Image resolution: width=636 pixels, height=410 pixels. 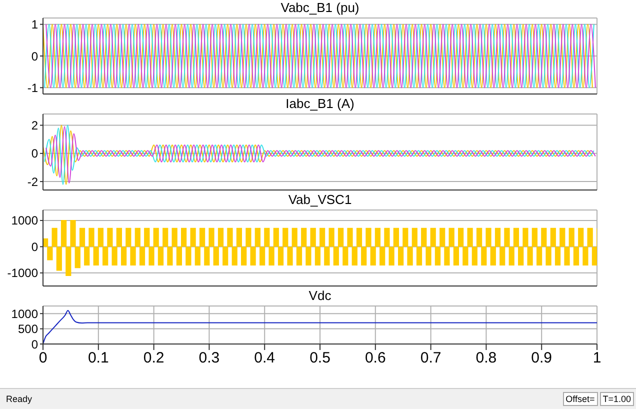 I want to click on x-tick-label: 0.4, so click(x=265, y=358).